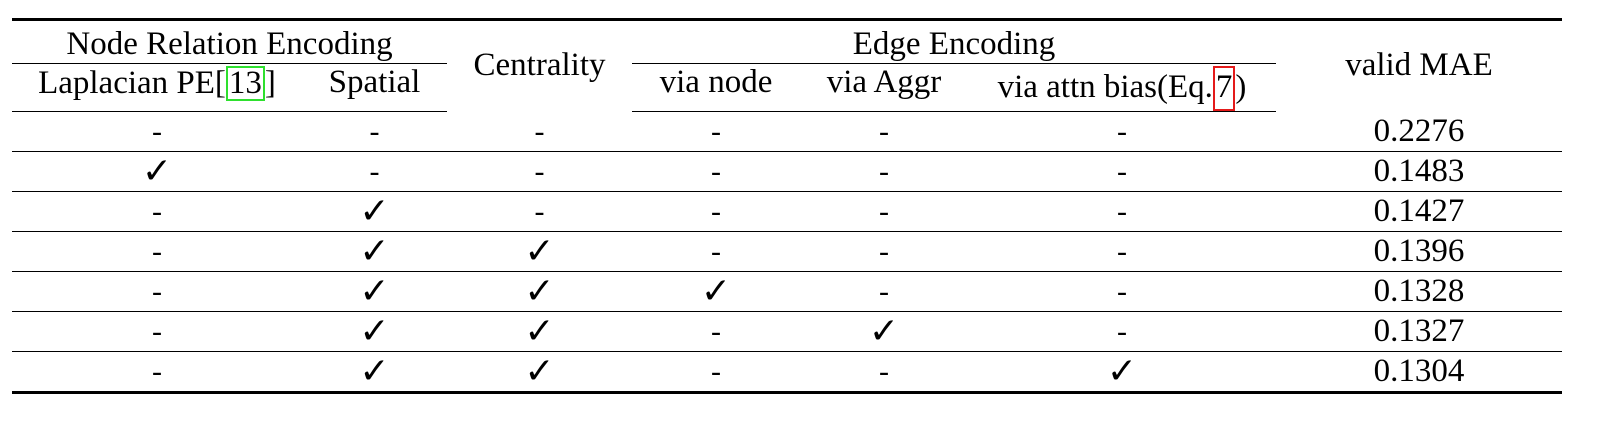  Describe the element at coordinates (1419, 332) in the screenshot. I see `cell-valid-mae: 0.1327` at that location.